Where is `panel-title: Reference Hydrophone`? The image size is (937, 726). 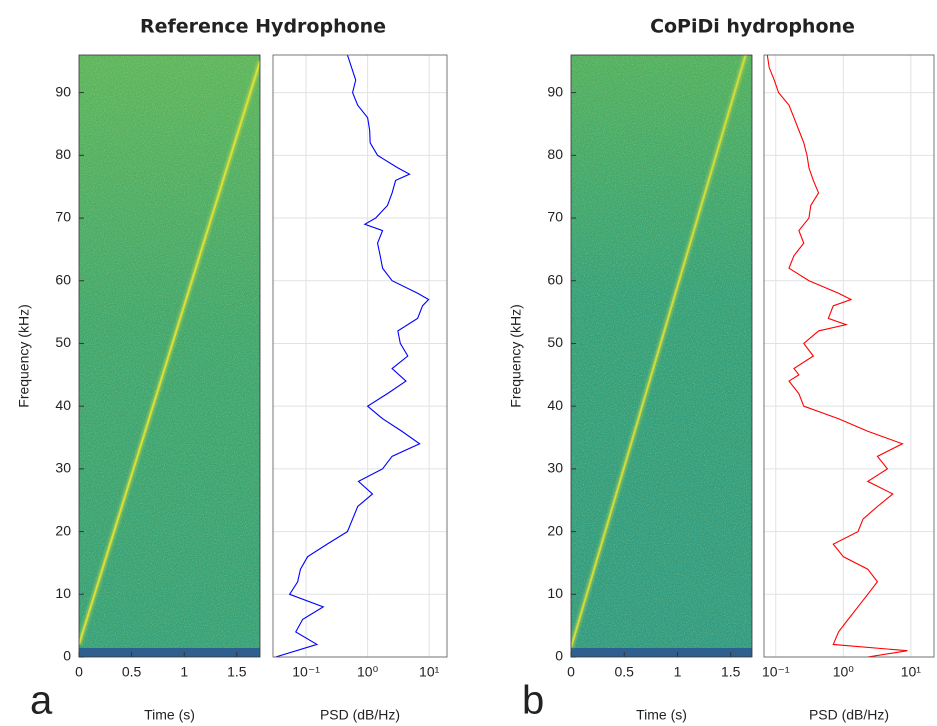 panel-title: Reference Hydrophone is located at coordinates (263, 27).